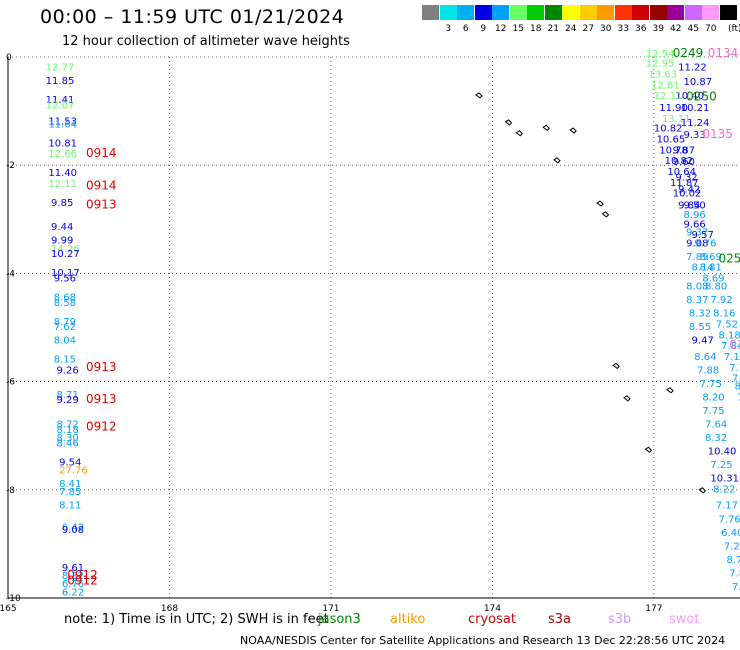  Describe the element at coordinates (70, 484) in the screenshot. I see `wave-height-value: 8.41` at that location.